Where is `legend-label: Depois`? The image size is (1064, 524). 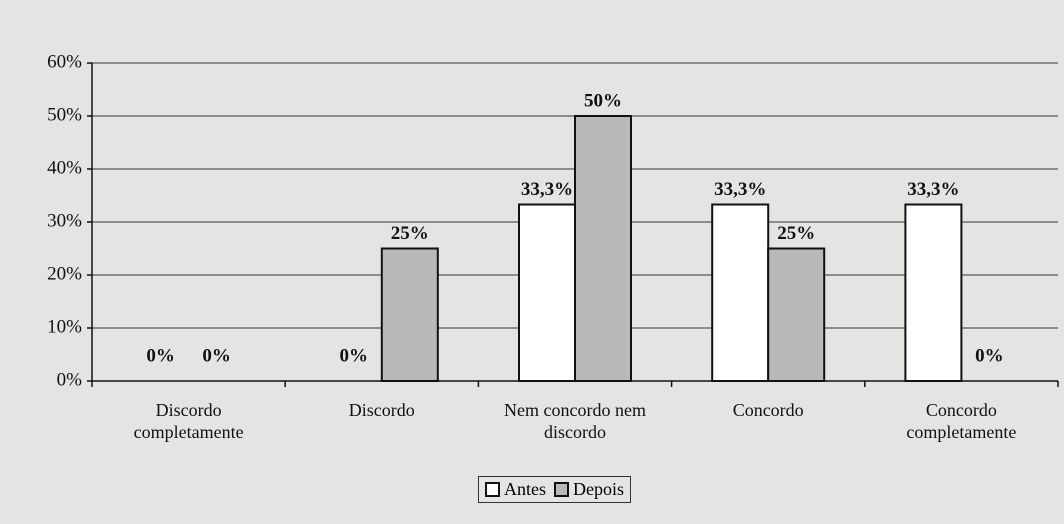
legend-label: Depois is located at coordinates (598, 489).